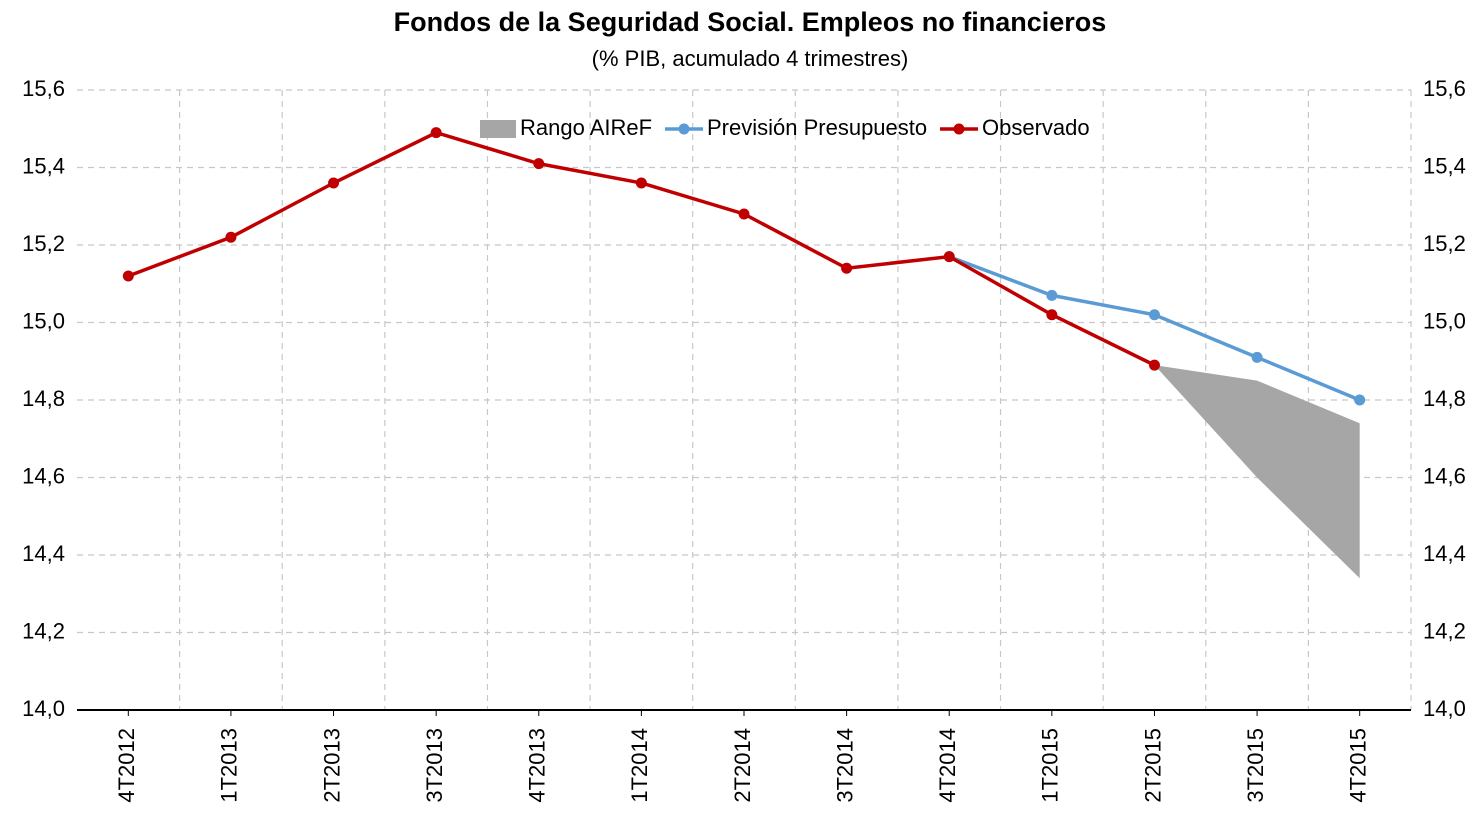 The height and width of the screenshot is (818, 1479). Describe the element at coordinates (1255, 765) in the screenshot. I see `x-tick-label: 3T2015` at that location.